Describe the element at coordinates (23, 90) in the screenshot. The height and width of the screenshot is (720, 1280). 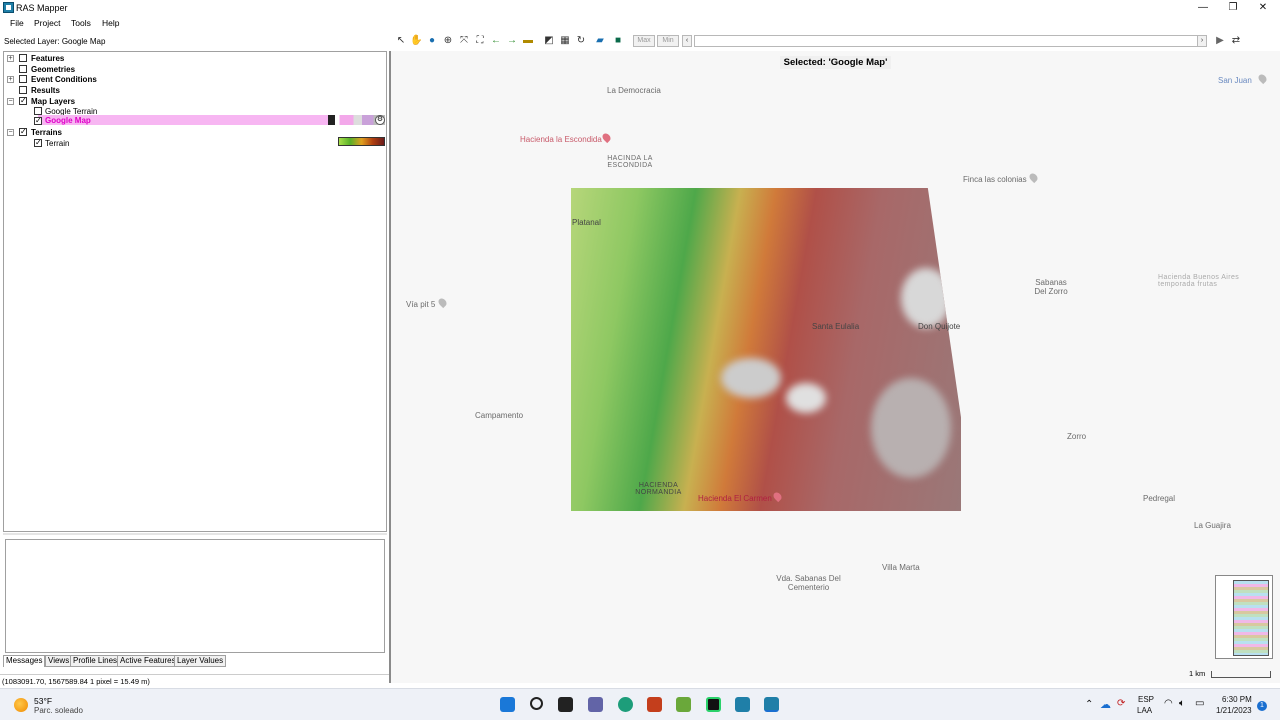
I see `results-checkbox` at that location.